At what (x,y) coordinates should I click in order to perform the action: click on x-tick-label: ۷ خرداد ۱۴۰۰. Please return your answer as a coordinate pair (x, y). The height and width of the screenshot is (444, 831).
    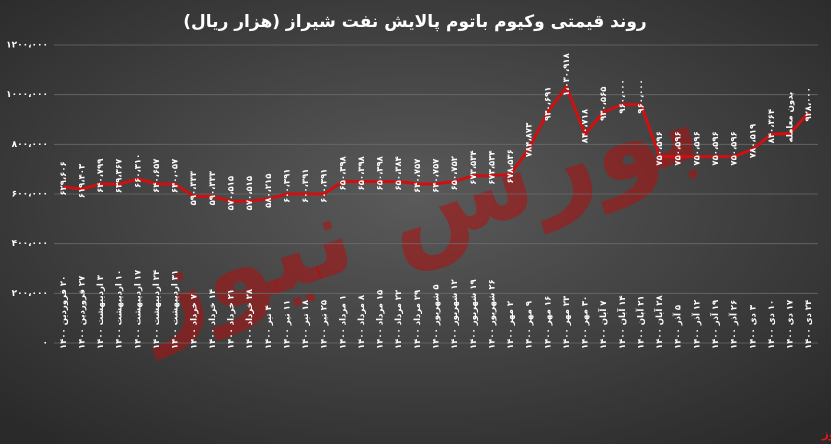
    Looking at the image, I should click on (194, 321).